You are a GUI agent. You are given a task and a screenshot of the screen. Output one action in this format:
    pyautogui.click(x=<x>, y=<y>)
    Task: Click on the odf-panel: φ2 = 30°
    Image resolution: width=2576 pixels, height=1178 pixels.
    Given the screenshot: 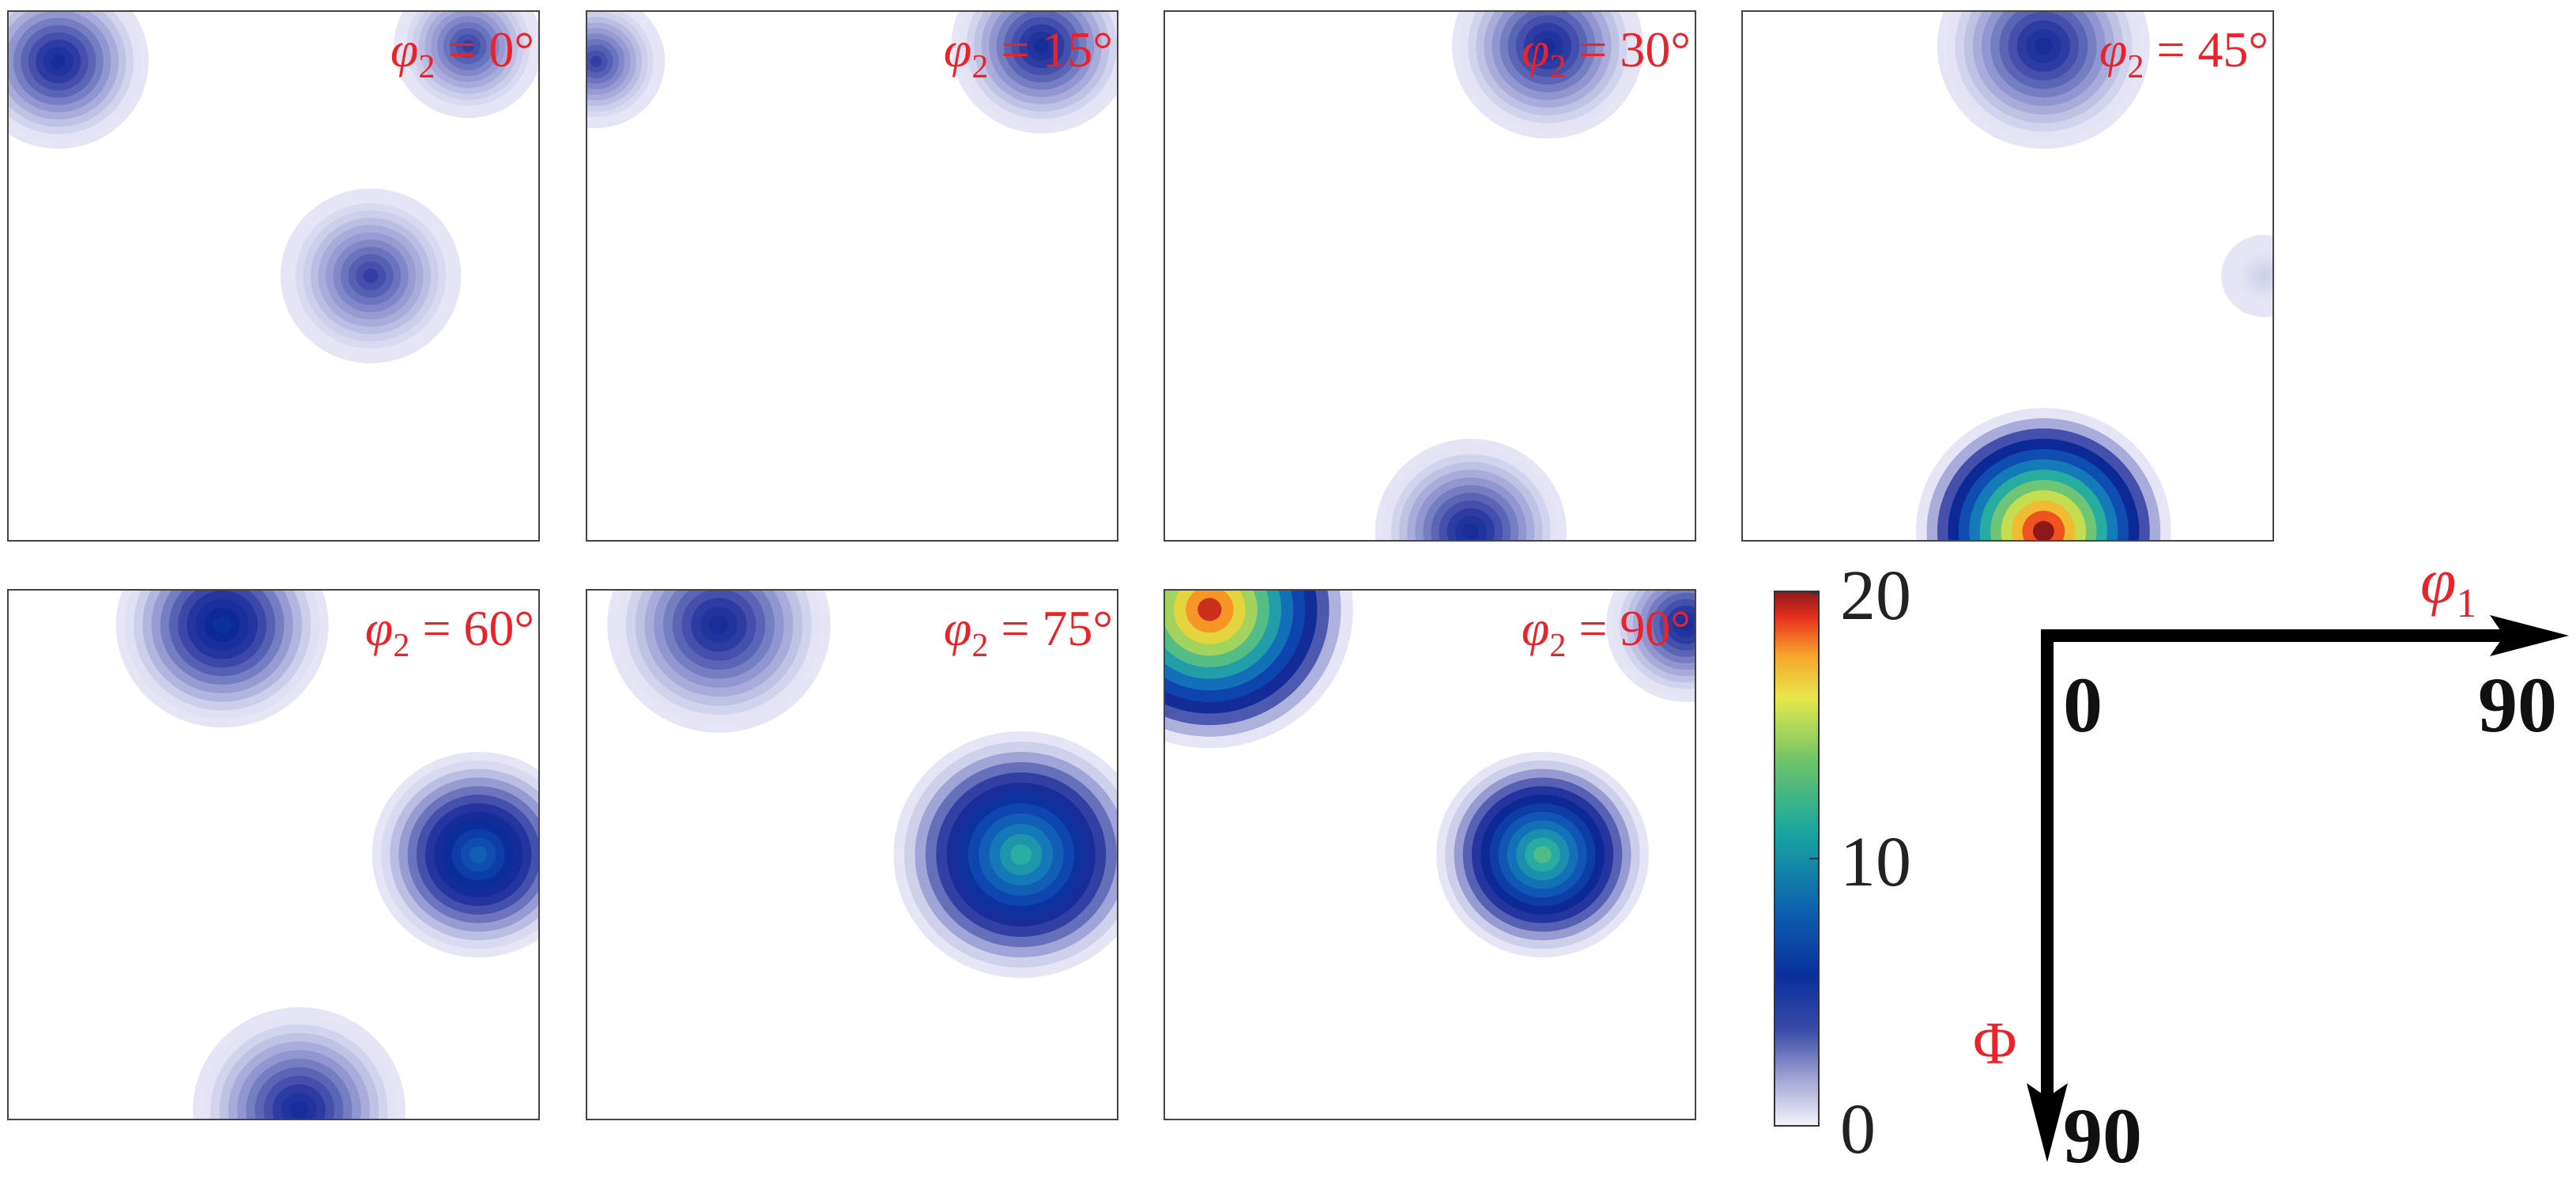 What is the action you would take?
    pyautogui.click(x=1430, y=276)
    